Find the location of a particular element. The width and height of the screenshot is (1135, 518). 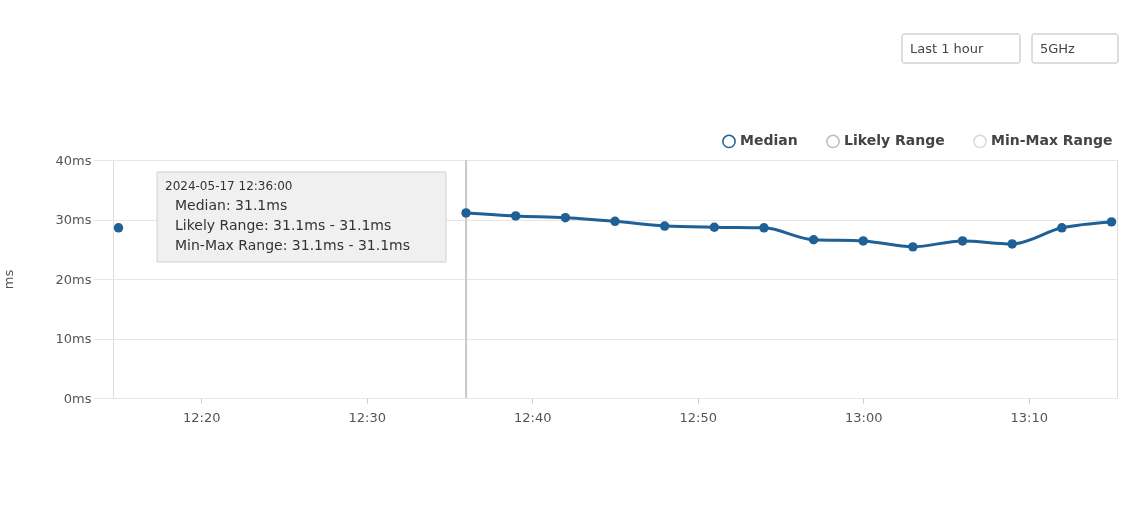

x-tick-label: 12:30 is located at coordinates (367, 417).